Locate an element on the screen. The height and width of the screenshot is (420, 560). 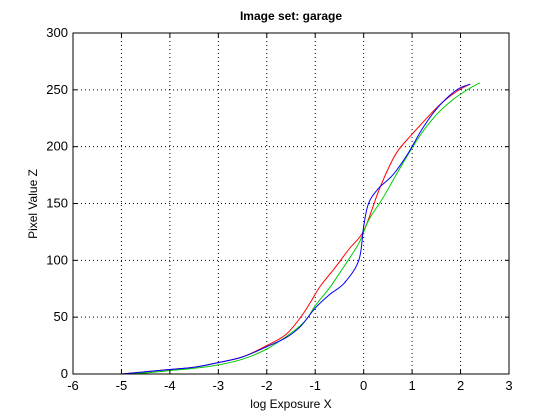
x-tick-label: -6 is located at coordinates (73, 385).